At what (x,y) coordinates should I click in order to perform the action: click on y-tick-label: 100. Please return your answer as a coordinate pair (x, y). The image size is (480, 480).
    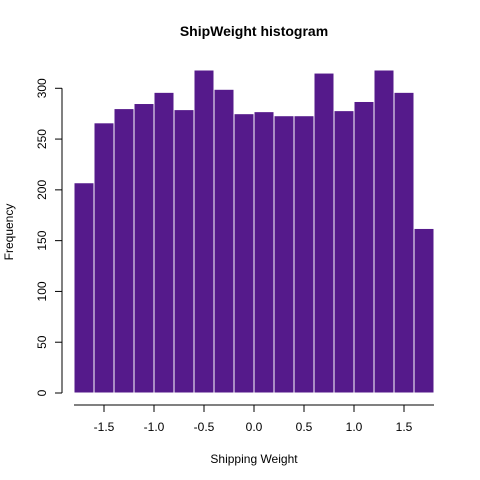
    Looking at the image, I should click on (42, 291).